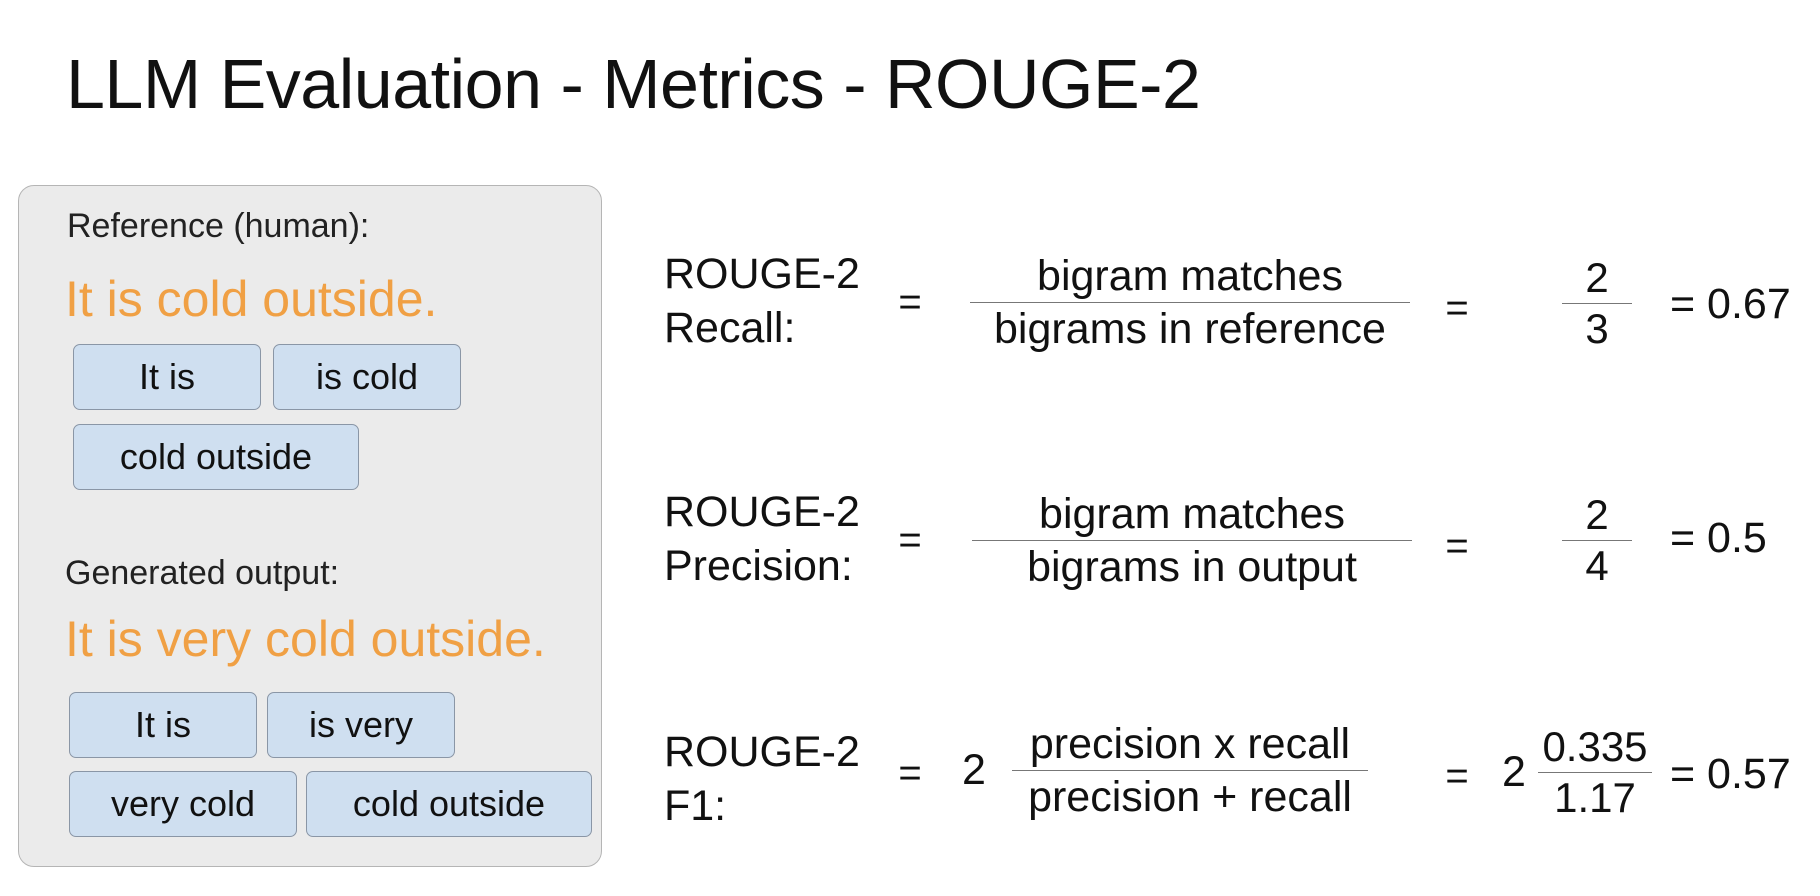  Describe the element at coordinates (183, 804) in the screenshot. I see `generated-bigram-chip: very cold` at that location.